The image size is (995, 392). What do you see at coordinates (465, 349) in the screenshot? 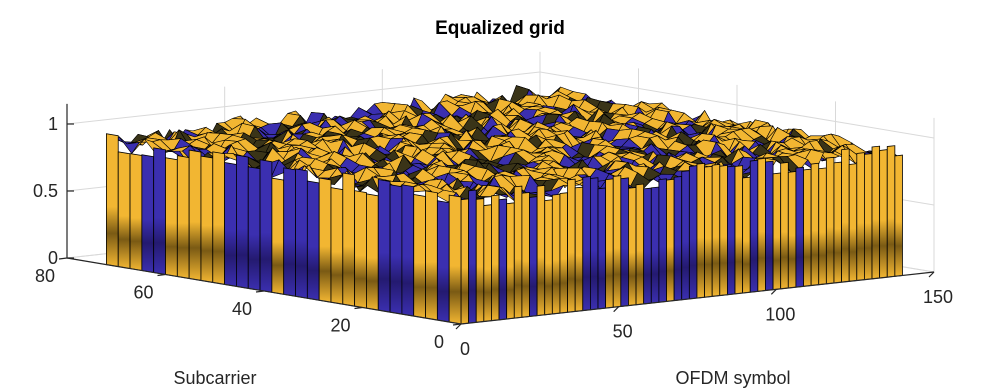
I see `x-tick-label: 0` at bounding box center [465, 349].